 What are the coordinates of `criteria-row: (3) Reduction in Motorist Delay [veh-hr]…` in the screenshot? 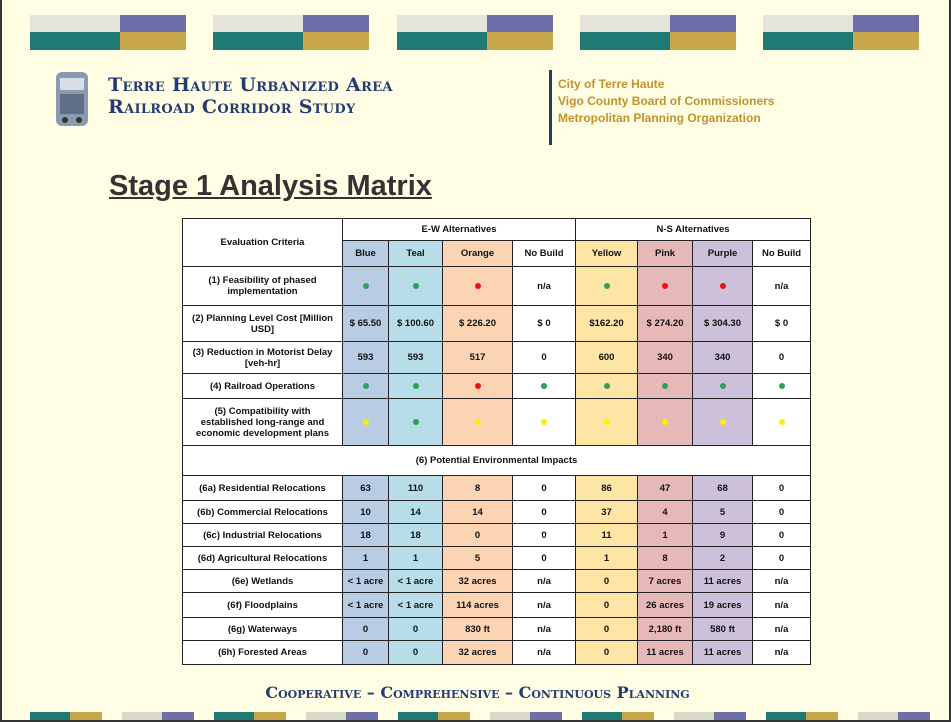 It's located at (497, 357).